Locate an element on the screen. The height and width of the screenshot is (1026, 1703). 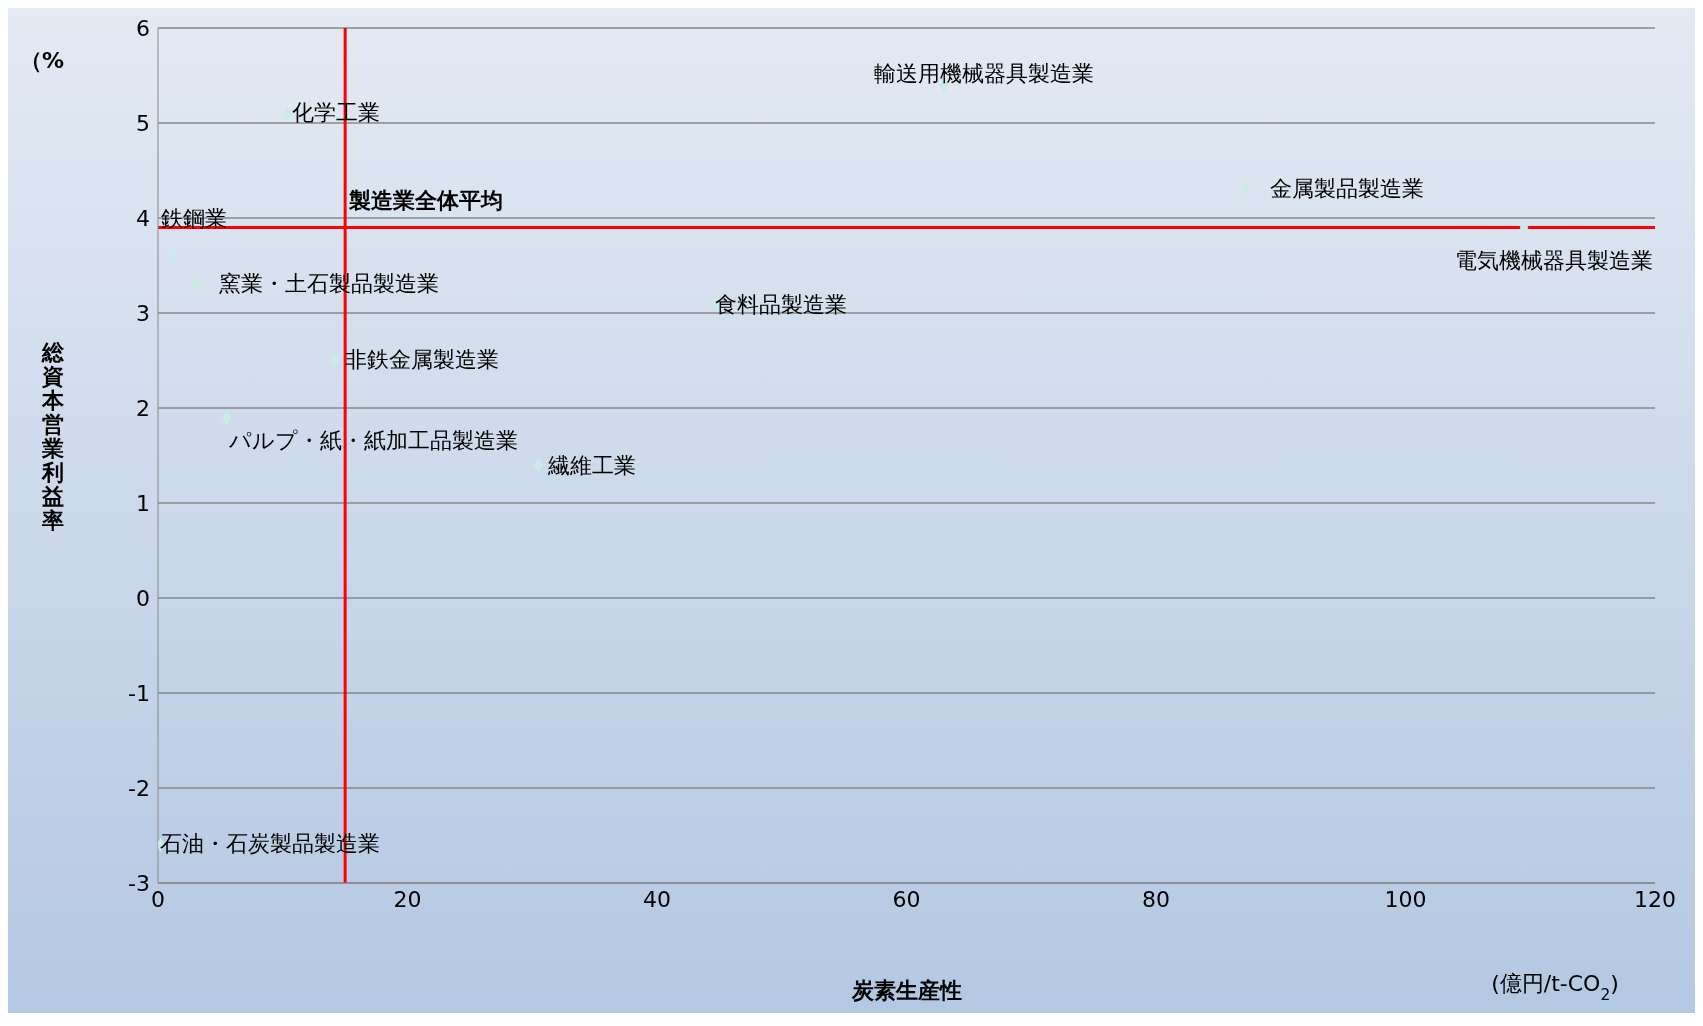
y-tick-label: 5 is located at coordinates (143, 123).